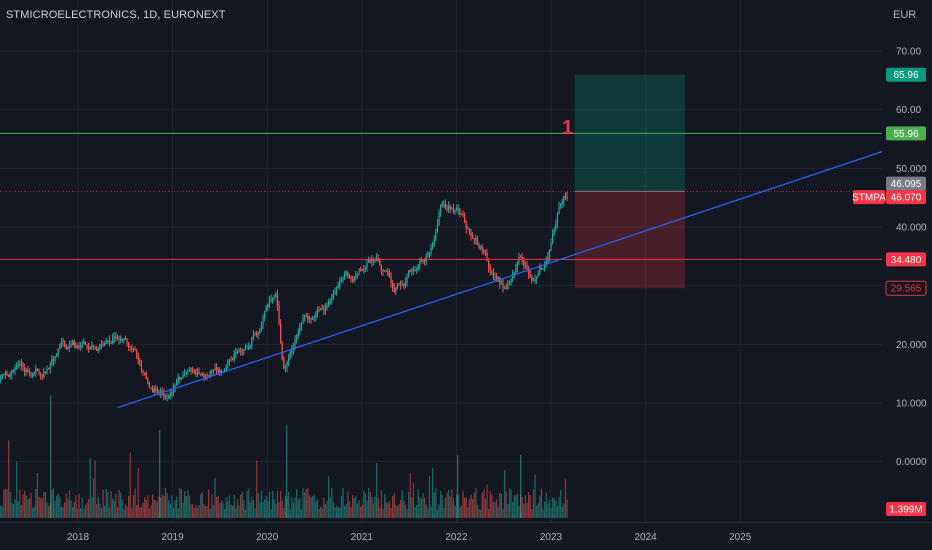 The width and height of the screenshot is (932, 550). What do you see at coordinates (116, 15) in the screenshot?
I see `chart-title: STMICROELECTRONICS, 1D, EURONEXT` at bounding box center [116, 15].